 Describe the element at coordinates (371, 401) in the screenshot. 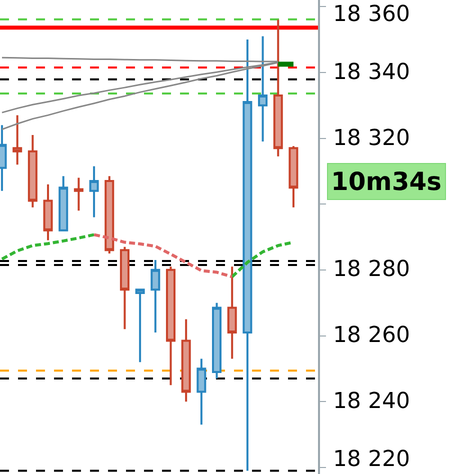

I see `y-tick-label: 18 240` at that location.